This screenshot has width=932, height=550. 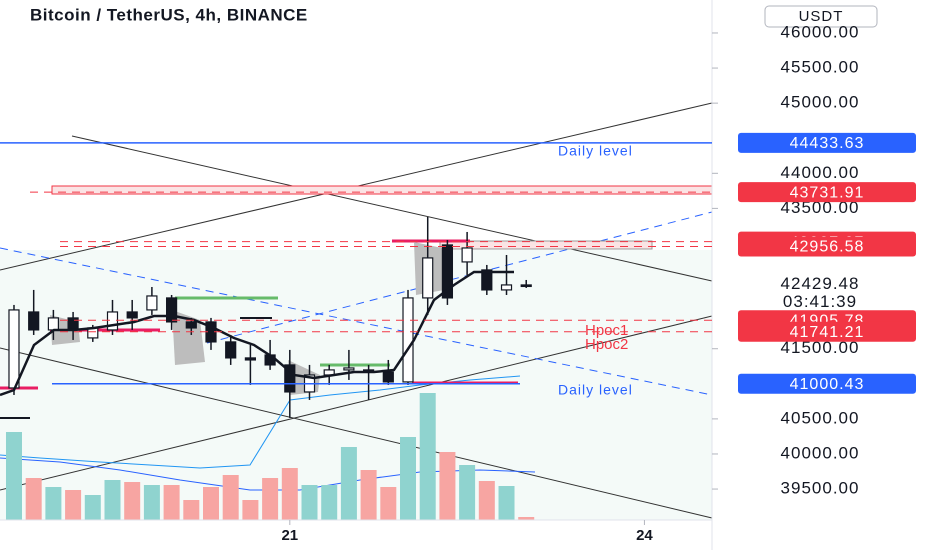 I want to click on ema-line, so click(x=257, y=333).